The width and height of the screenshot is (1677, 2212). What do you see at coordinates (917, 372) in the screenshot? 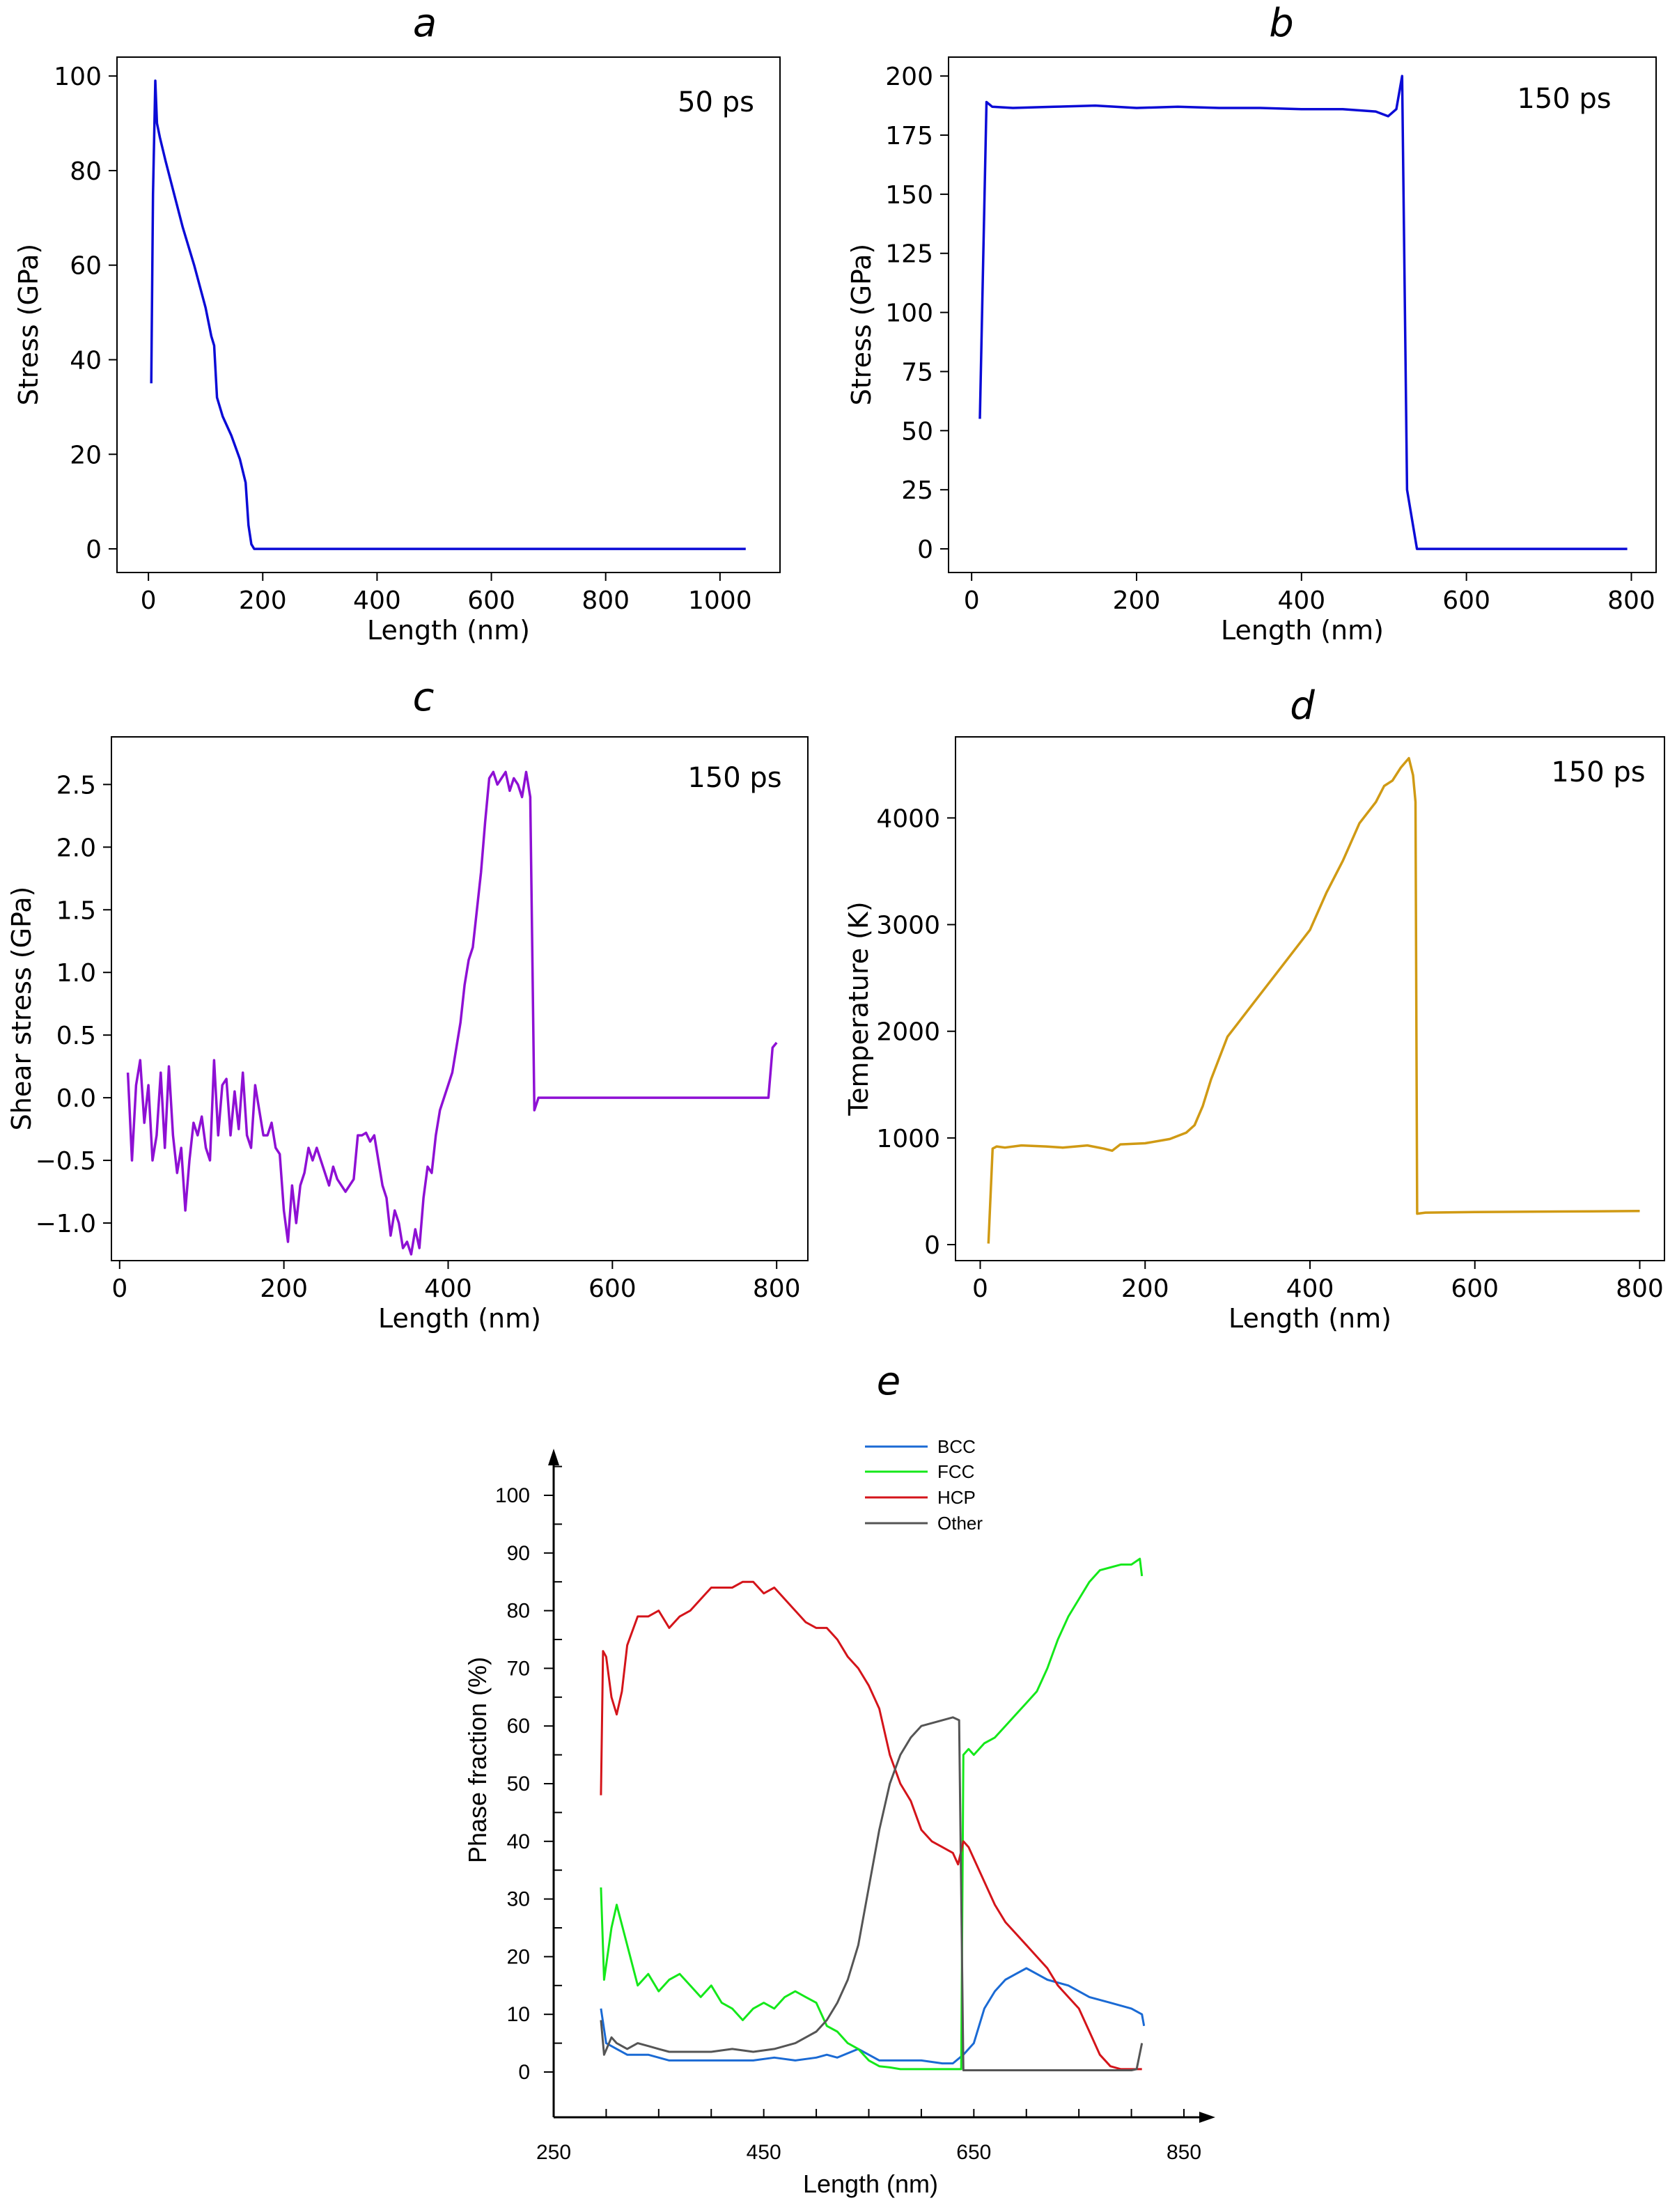
I see `y-tick-label: 75` at bounding box center [917, 372].